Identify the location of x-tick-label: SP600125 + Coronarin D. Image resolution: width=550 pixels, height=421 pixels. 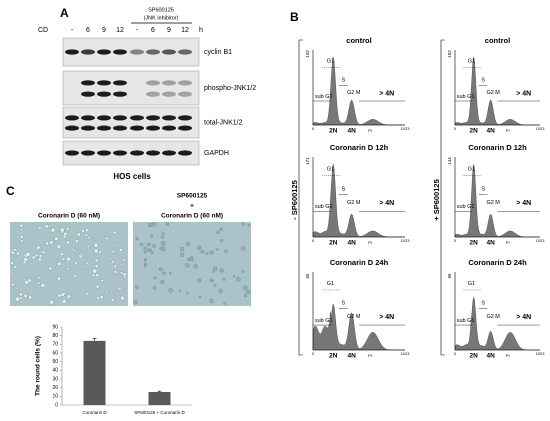
(159, 412).